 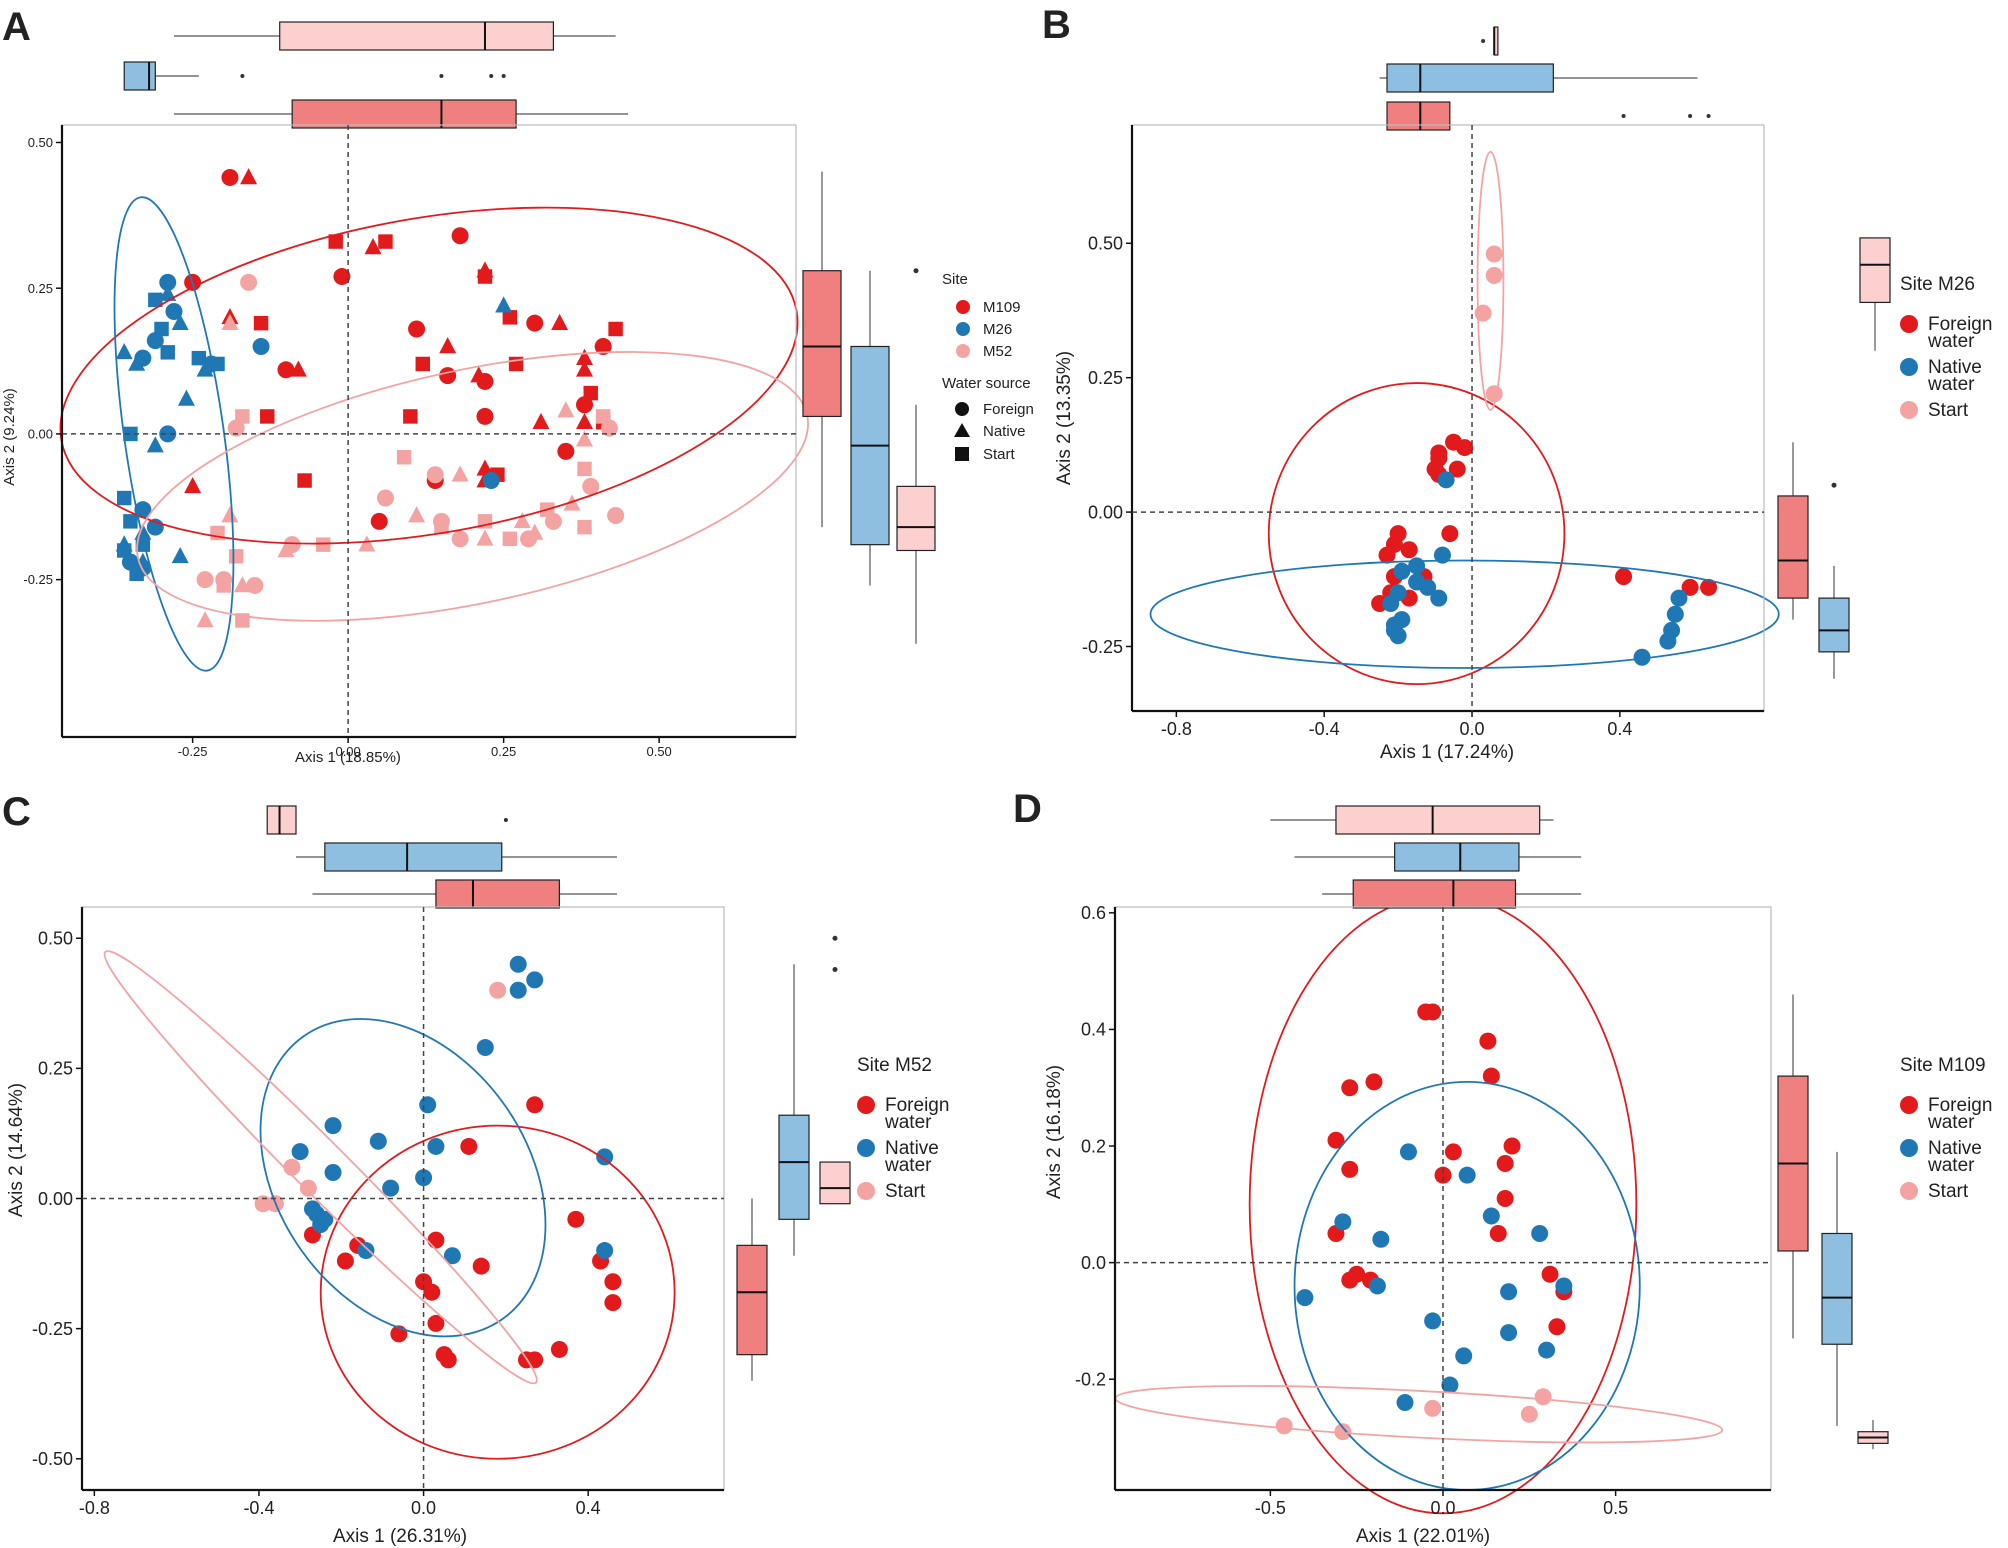 What do you see at coordinates (962, 454) in the screenshot?
I see `legend-start-shape` at bounding box center [962, 454].